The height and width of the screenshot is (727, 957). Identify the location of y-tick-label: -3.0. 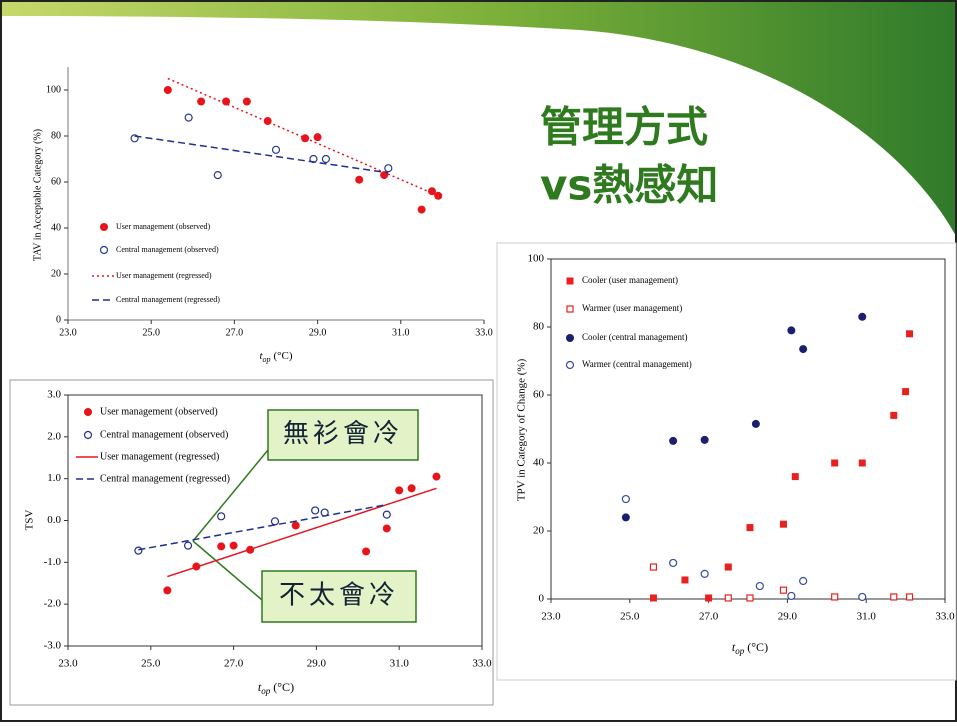
(53, 646).